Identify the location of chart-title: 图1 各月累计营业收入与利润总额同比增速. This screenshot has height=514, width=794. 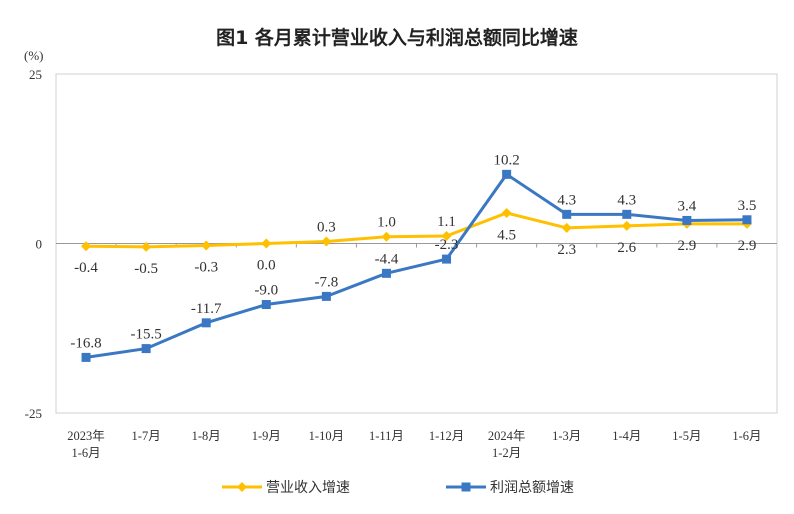
(397, 37).